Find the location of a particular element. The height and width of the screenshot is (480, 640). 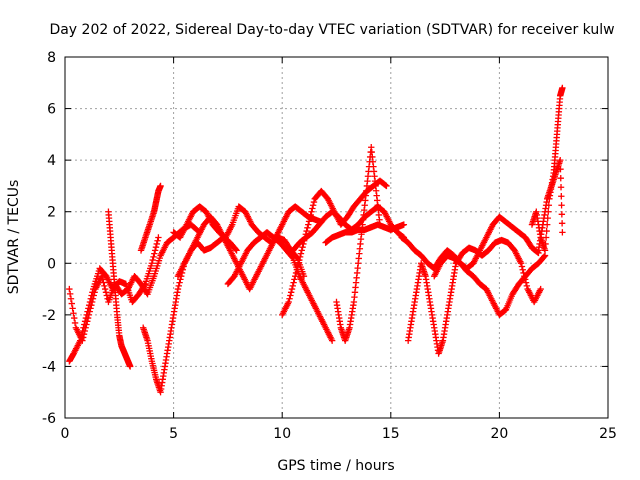

x-tick-label: 15 is located at coordinates (391, 434).